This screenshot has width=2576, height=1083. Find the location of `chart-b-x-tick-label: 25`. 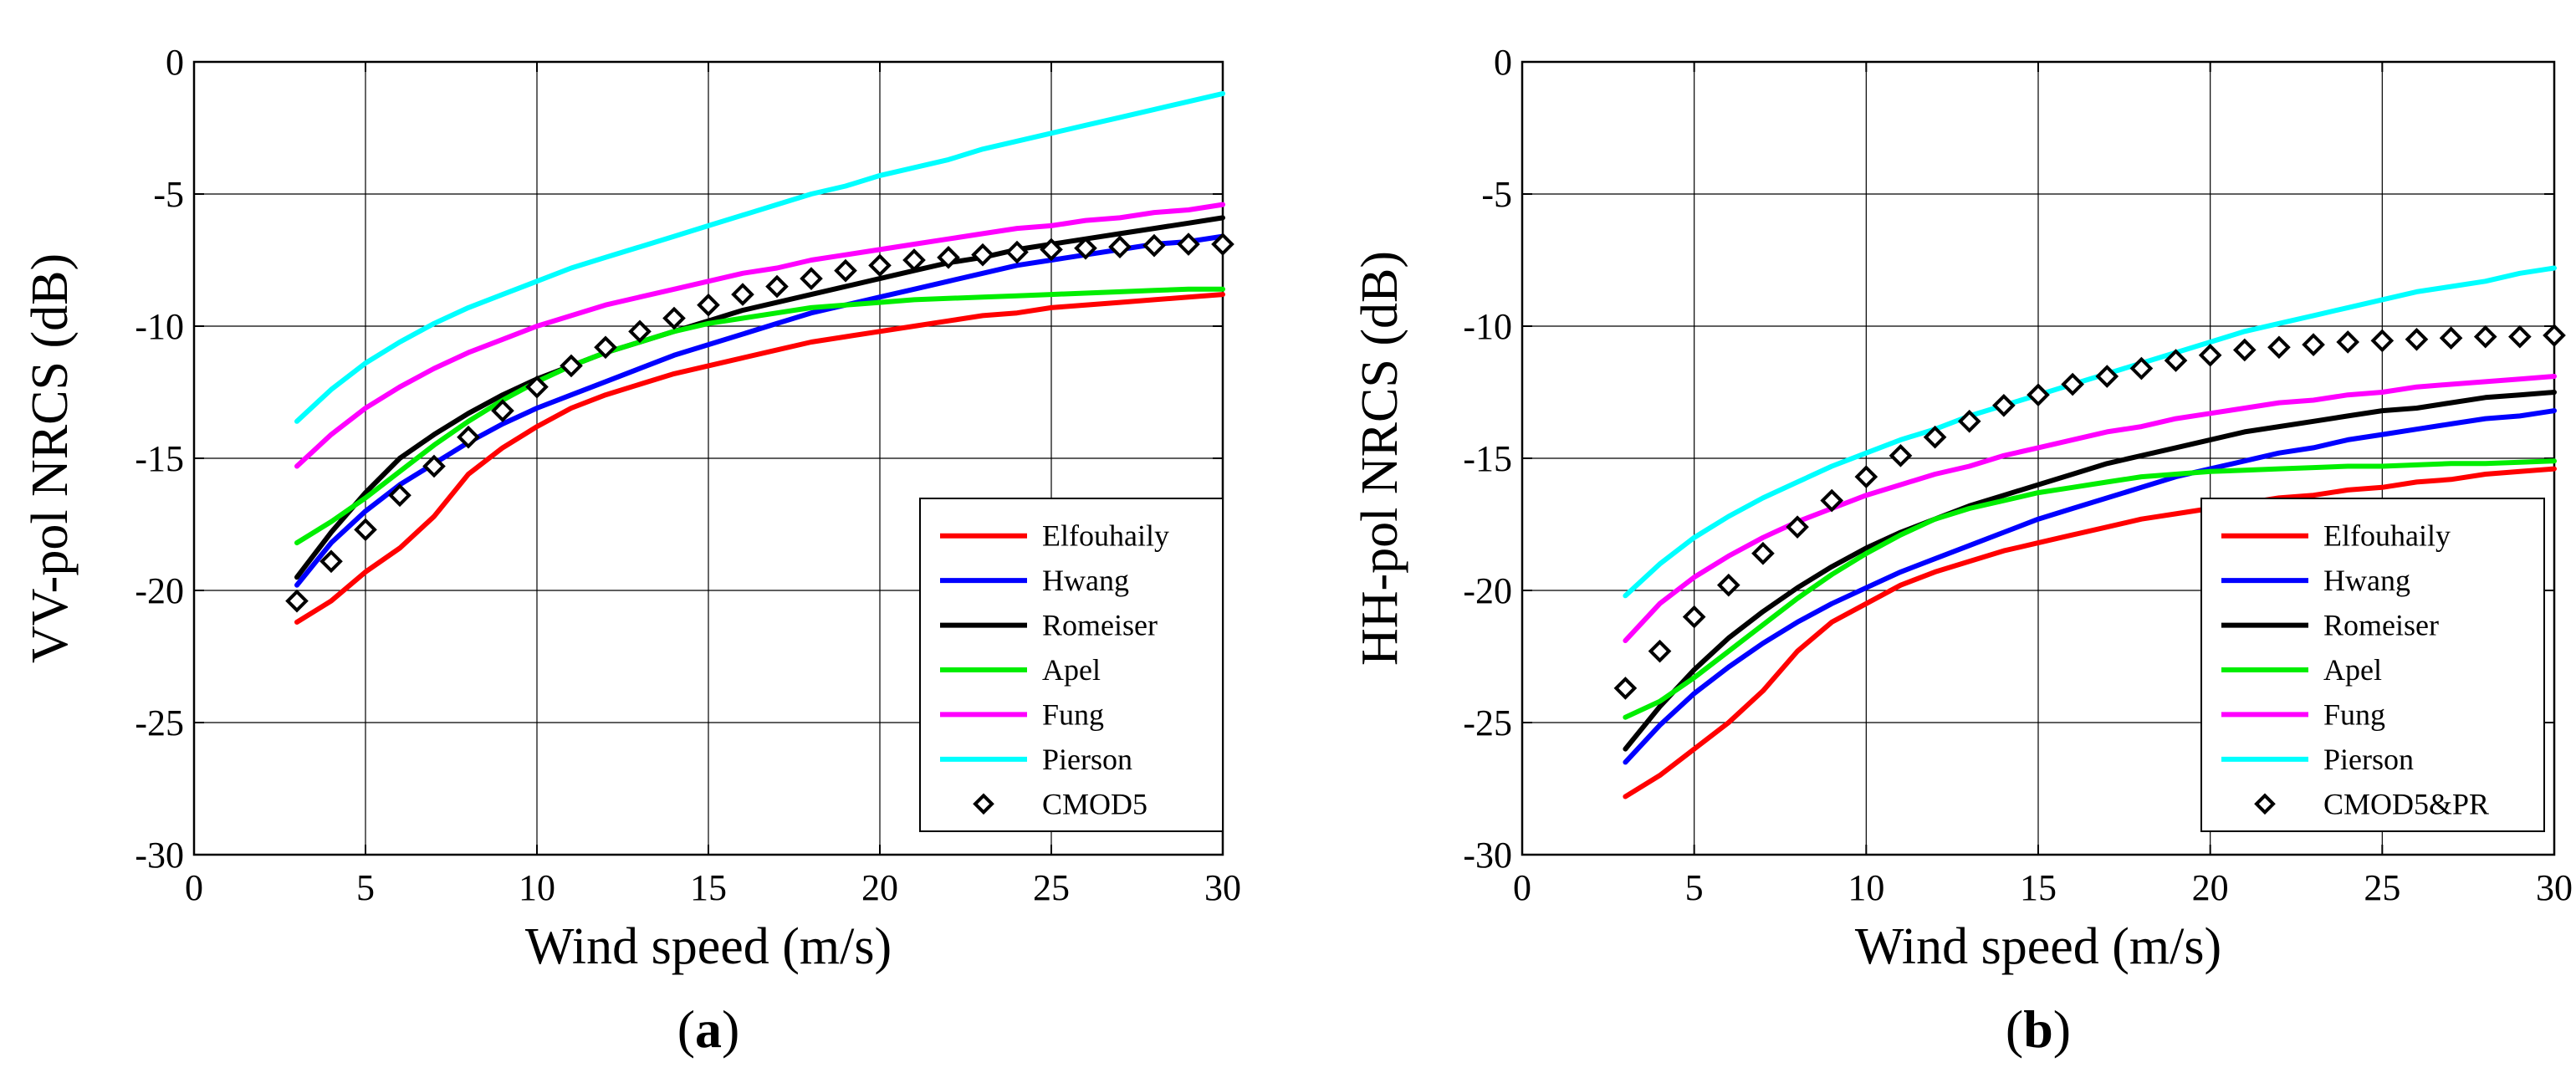

chart-b-x-tick-label: 25 is located at coordinates (2382, 887).